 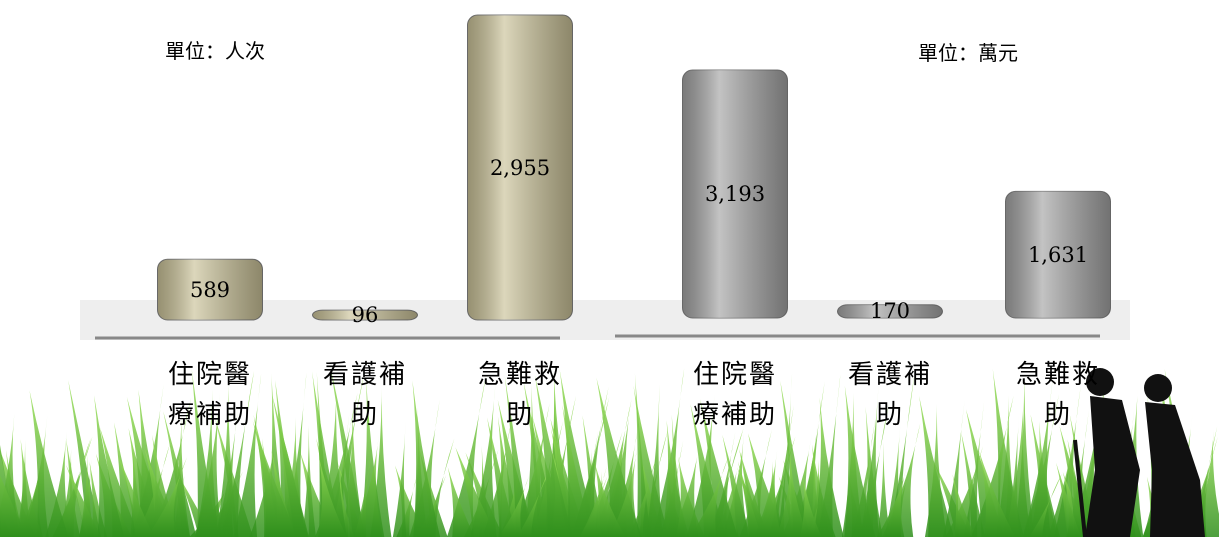 I want to click on value-label: 2,955, so click(x=520, y=167).